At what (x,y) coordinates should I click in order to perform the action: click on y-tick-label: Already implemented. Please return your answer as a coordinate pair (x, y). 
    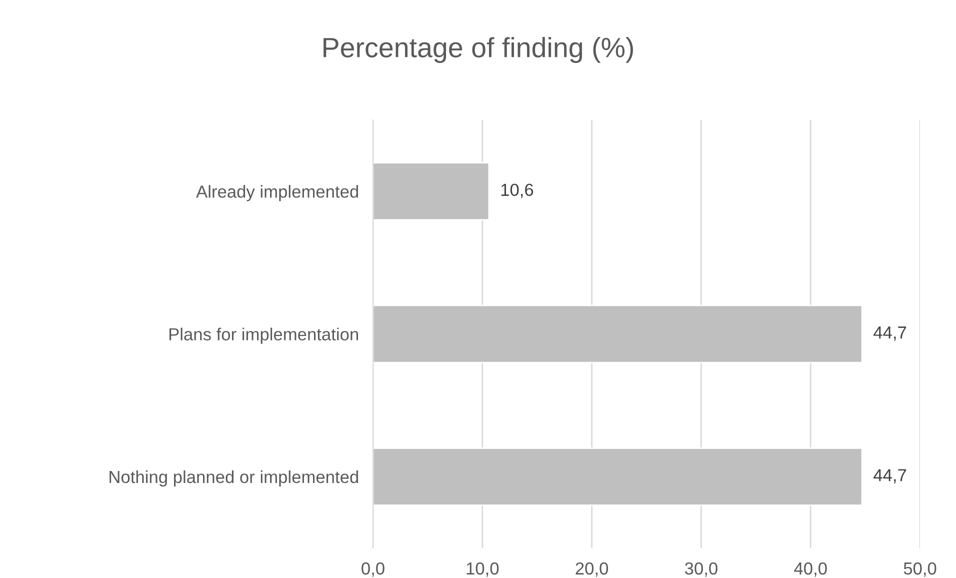
    Looking at the image, I should click on (277, 193).